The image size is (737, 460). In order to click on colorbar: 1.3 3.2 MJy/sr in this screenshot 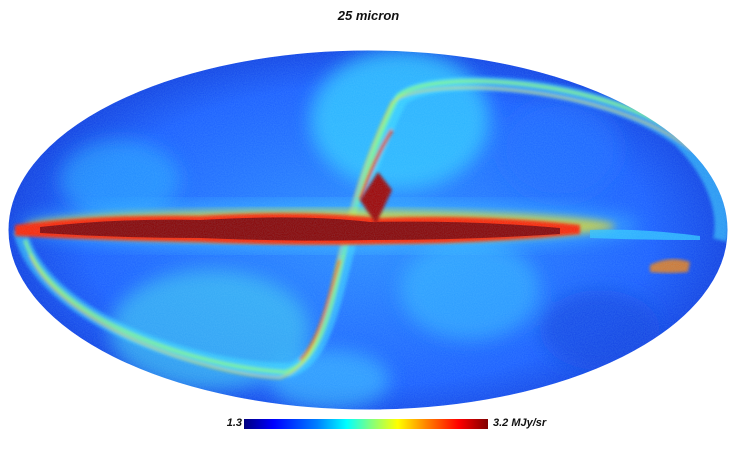, I will do `click(368, 425)`.